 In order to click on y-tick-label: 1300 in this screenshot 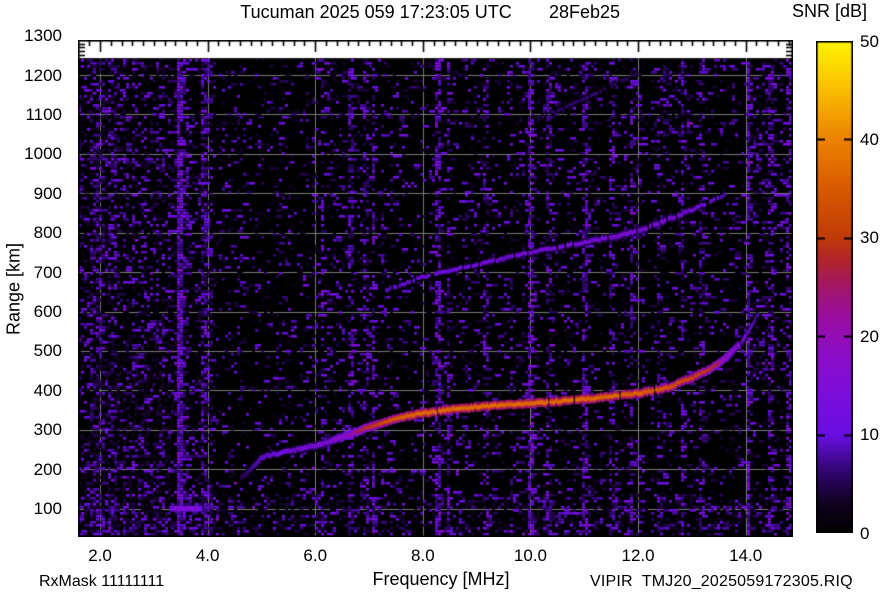, I will do `click(43, 36)`.